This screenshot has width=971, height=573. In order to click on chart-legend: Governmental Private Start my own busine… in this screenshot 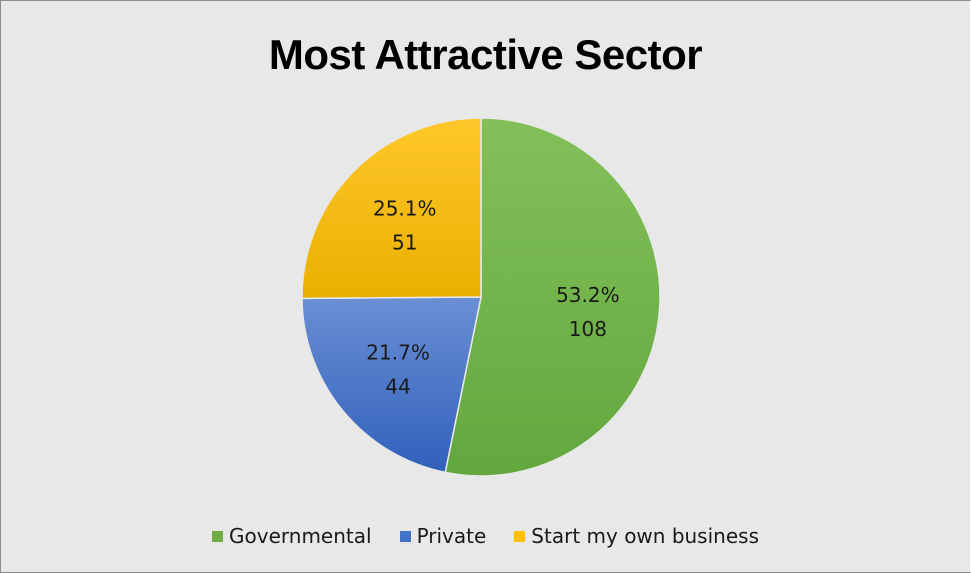, I will do `click(485, 536)`.